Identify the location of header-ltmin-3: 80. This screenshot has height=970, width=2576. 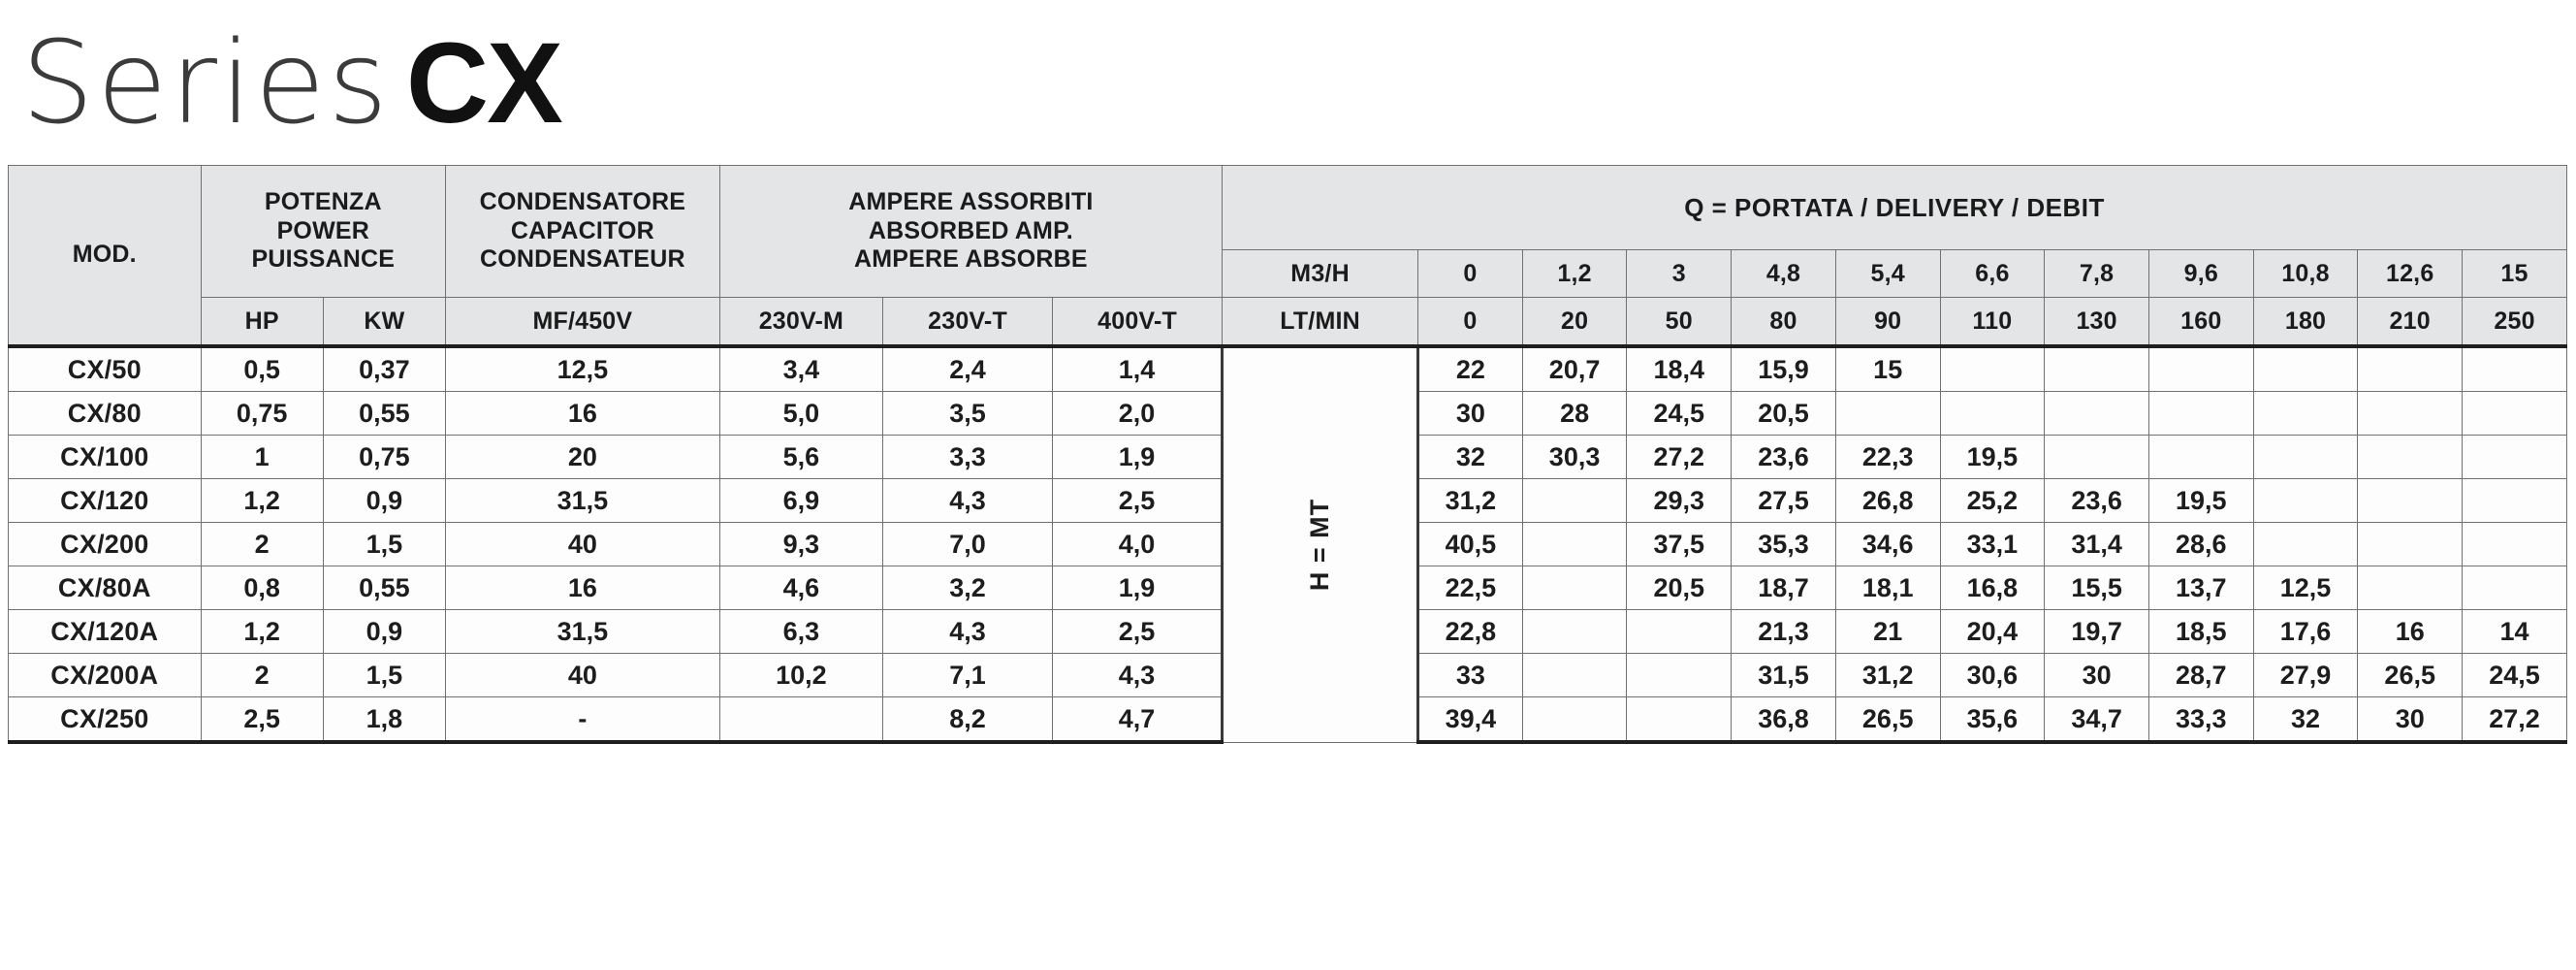
(1784, 322).